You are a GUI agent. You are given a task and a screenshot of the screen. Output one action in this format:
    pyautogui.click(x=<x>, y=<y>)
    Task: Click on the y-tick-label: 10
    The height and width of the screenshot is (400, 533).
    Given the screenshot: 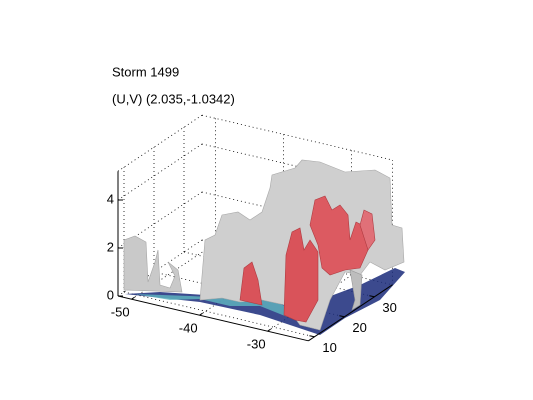 What is the action you would take?
    pyautogui.click(x=329, y=347)
    